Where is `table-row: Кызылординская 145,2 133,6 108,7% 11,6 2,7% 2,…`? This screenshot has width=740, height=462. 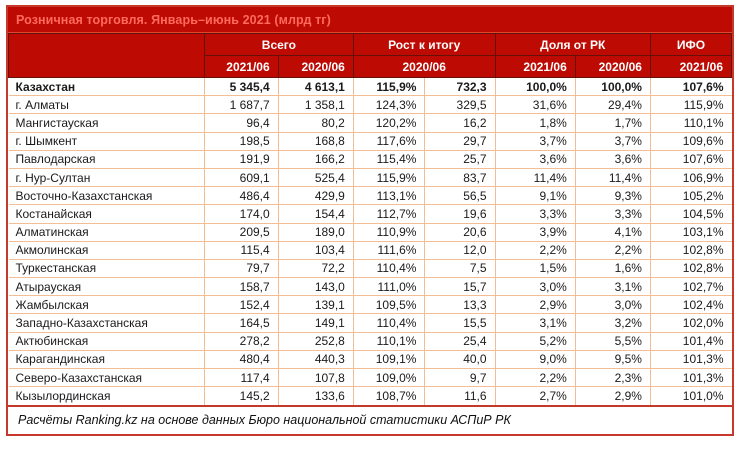 table-row: Кызылординская 145,2 133,6 108,7% 11,6 2,7% 2,… is located at coordinates (370, 395).